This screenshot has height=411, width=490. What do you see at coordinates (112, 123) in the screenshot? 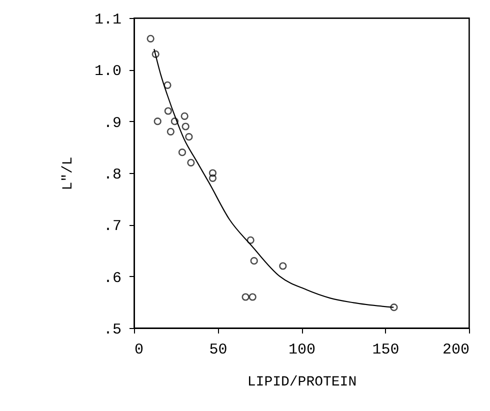
I see `y-tick-label: .9` at bounding box center [112, 123].